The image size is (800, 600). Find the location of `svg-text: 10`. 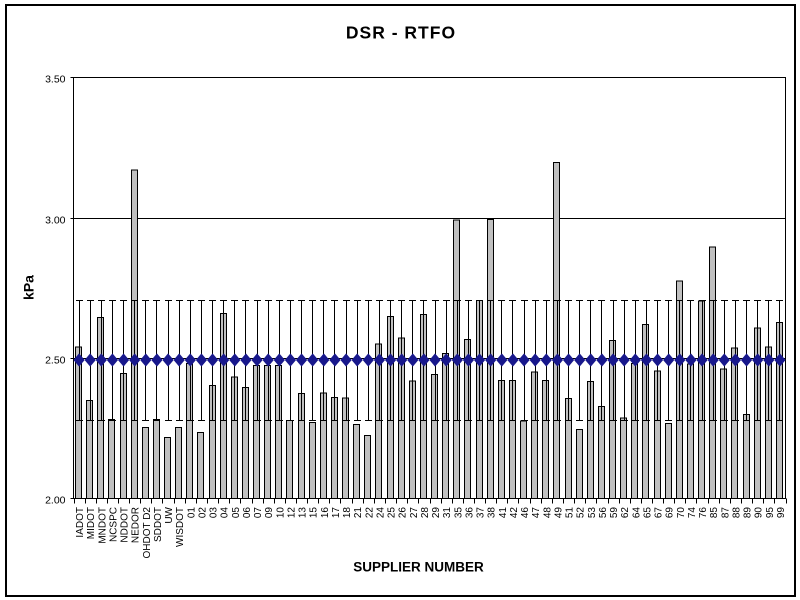

svg-text: 10 is located at coordinates (280, 513).